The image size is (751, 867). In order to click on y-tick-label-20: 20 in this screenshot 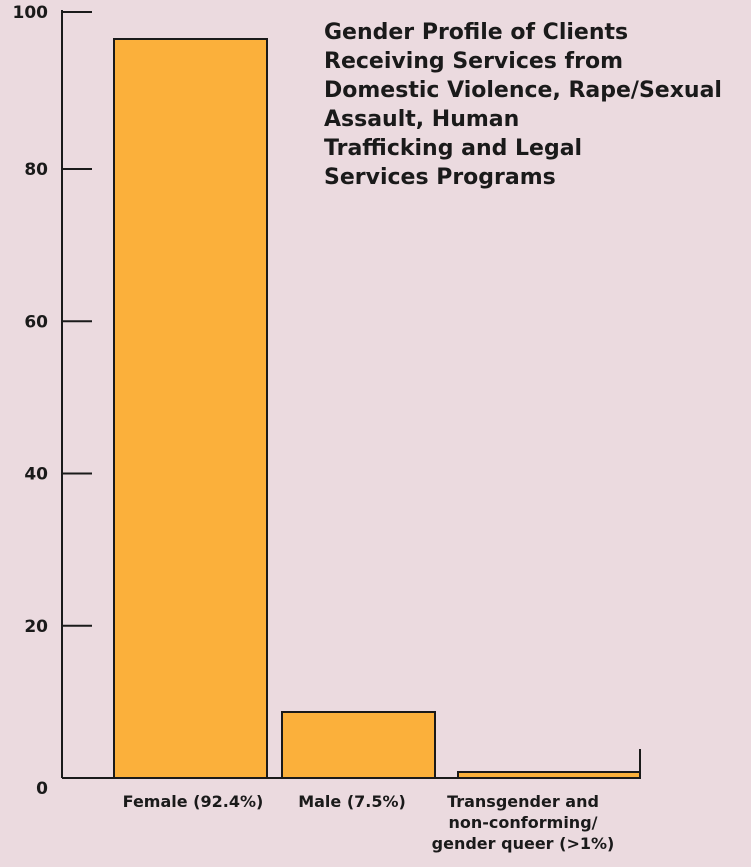, I will do `click(36, 627)`.